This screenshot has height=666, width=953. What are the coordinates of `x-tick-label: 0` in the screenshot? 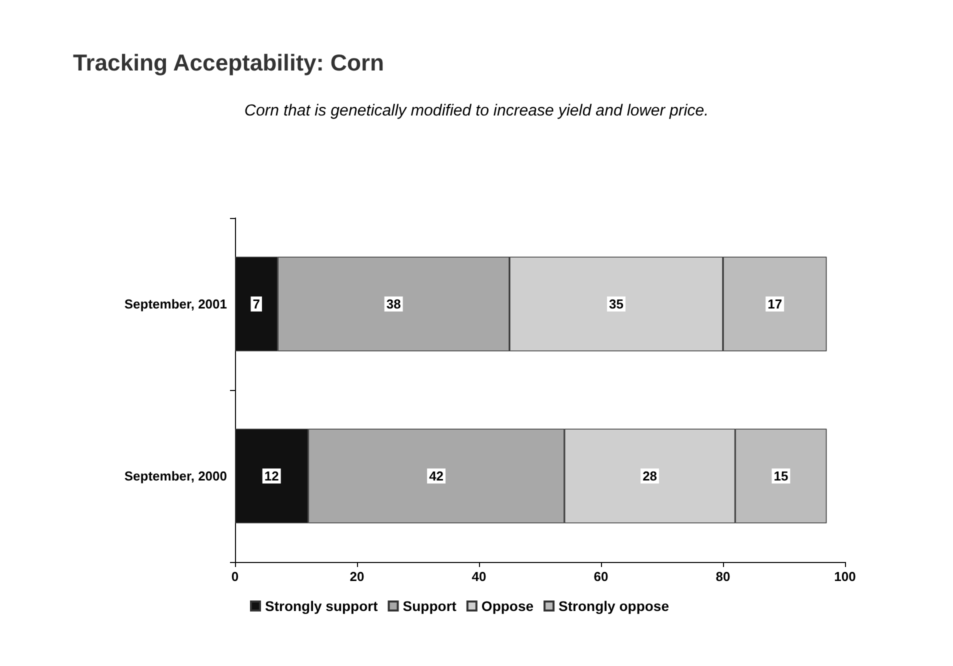 It's located at (235, 576).